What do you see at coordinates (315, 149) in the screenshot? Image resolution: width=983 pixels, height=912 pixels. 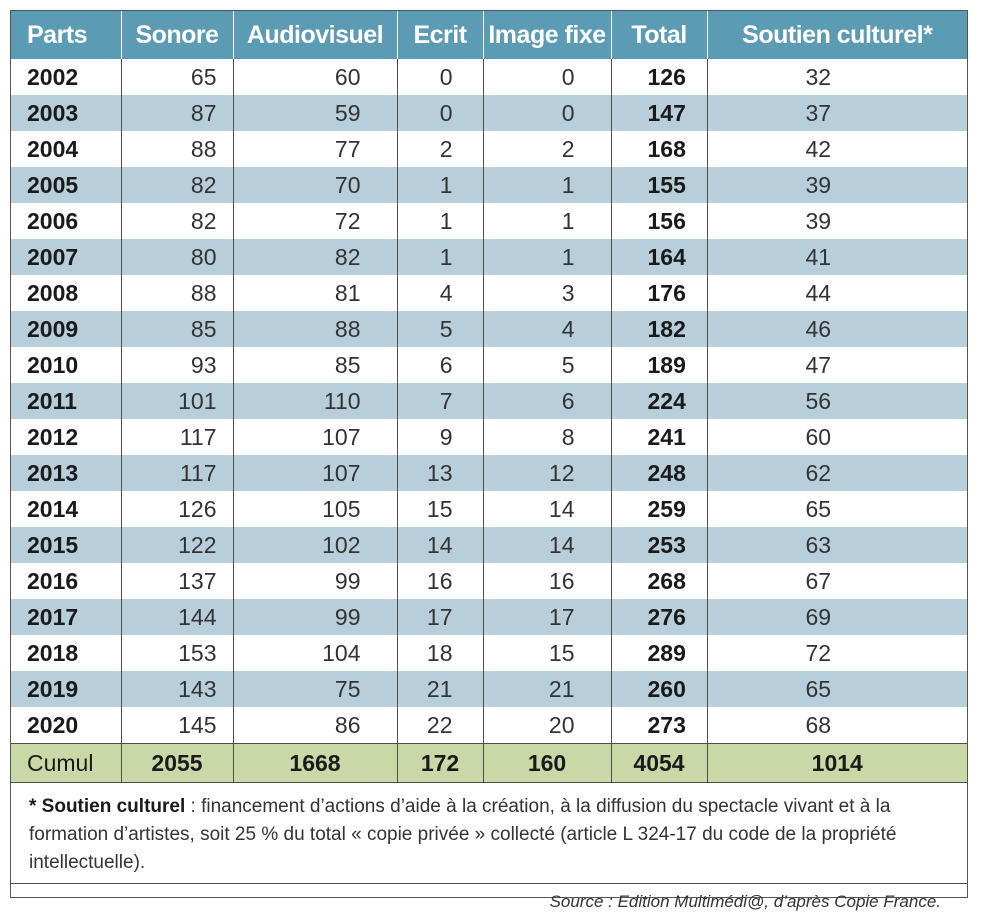 I see `cell-audiovisuel: 77` at bounding box center [315, 149].